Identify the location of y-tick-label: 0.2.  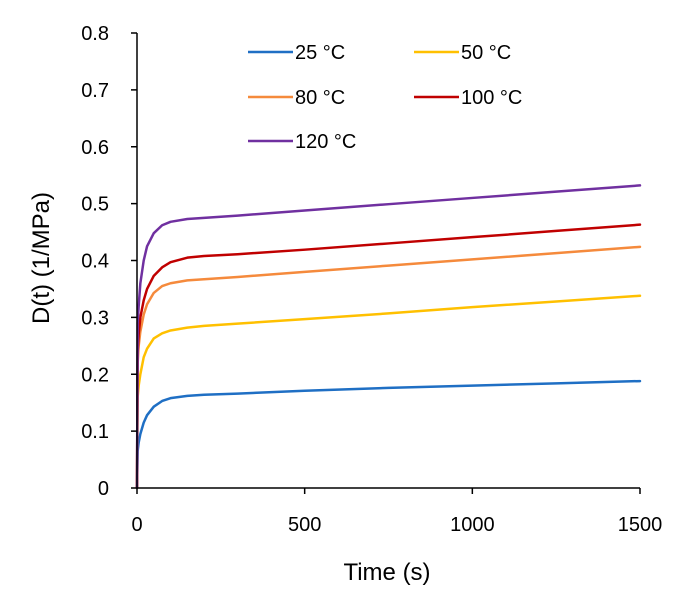
(95, 375).